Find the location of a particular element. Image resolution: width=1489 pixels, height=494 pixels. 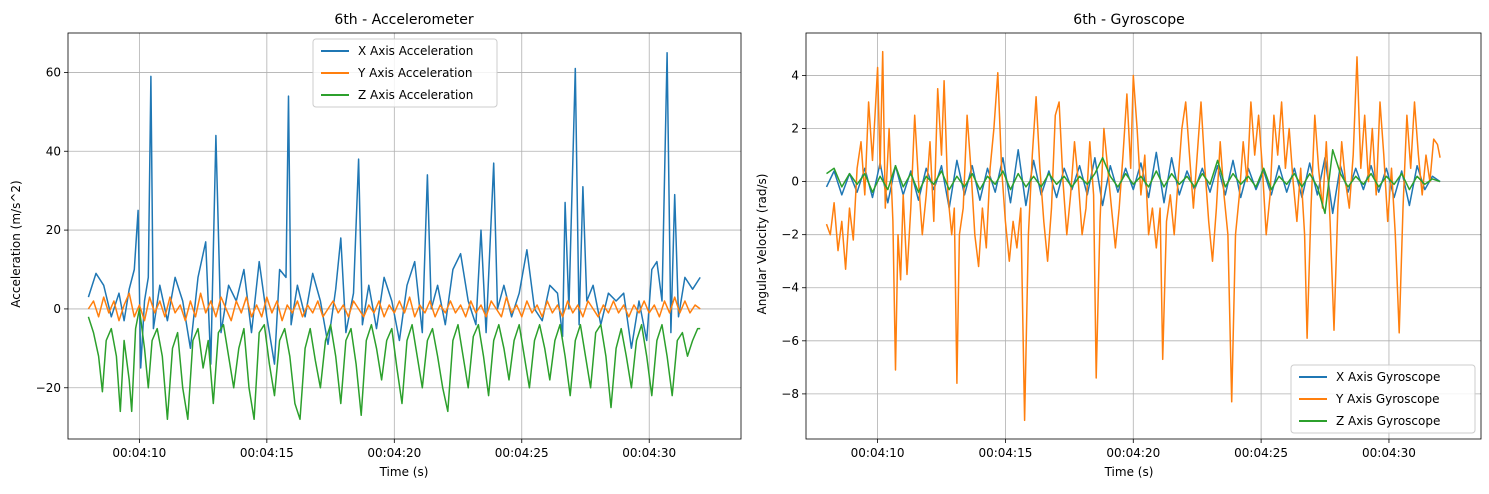

accelerometer-legend-label: Y Axis Acceleration is located at coordinates (414, 73).